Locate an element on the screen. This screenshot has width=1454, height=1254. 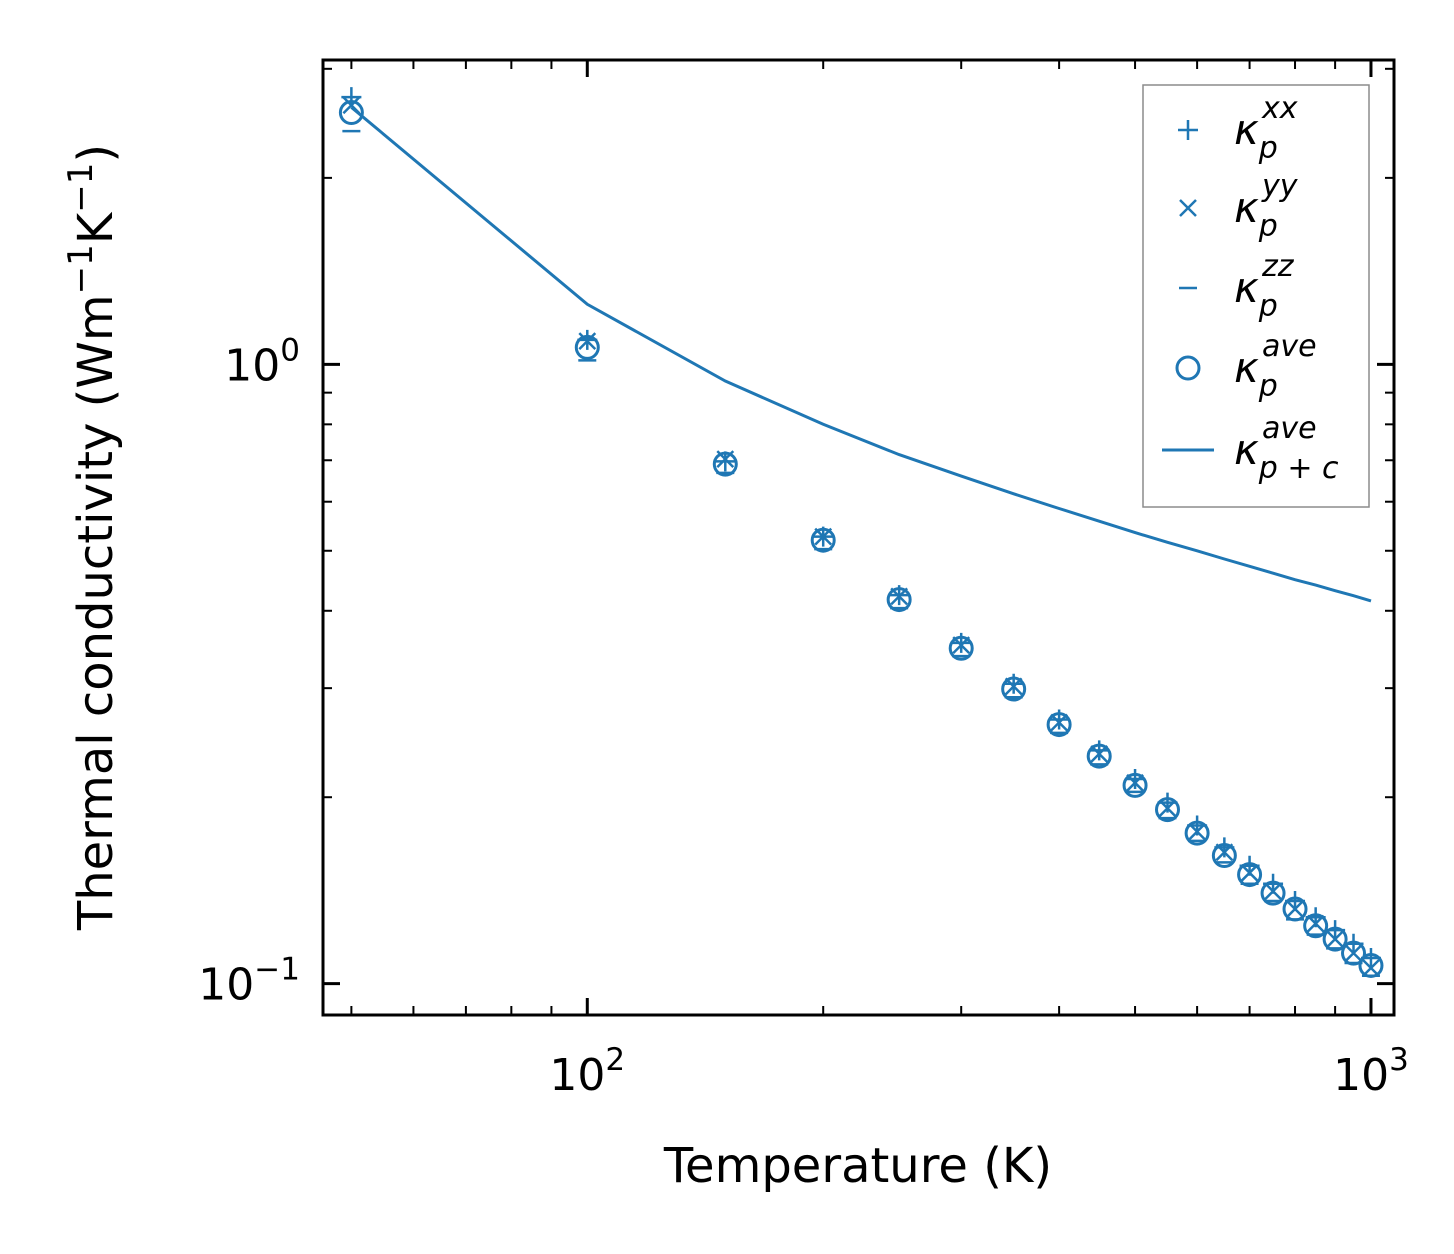
legend-label: κpave is located at coordinates (1275, 366).